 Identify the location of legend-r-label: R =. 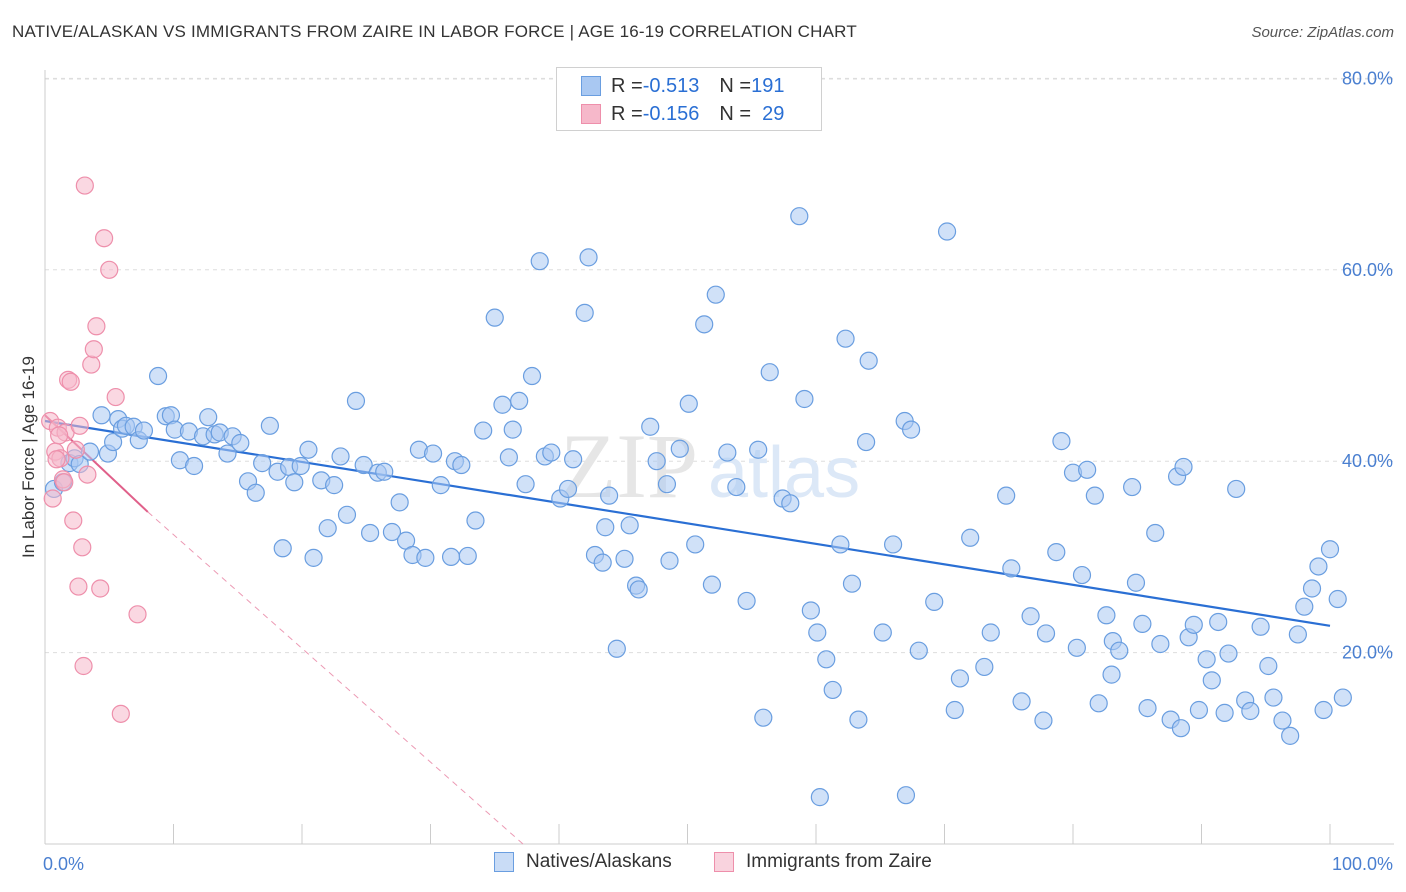
(627, 85).